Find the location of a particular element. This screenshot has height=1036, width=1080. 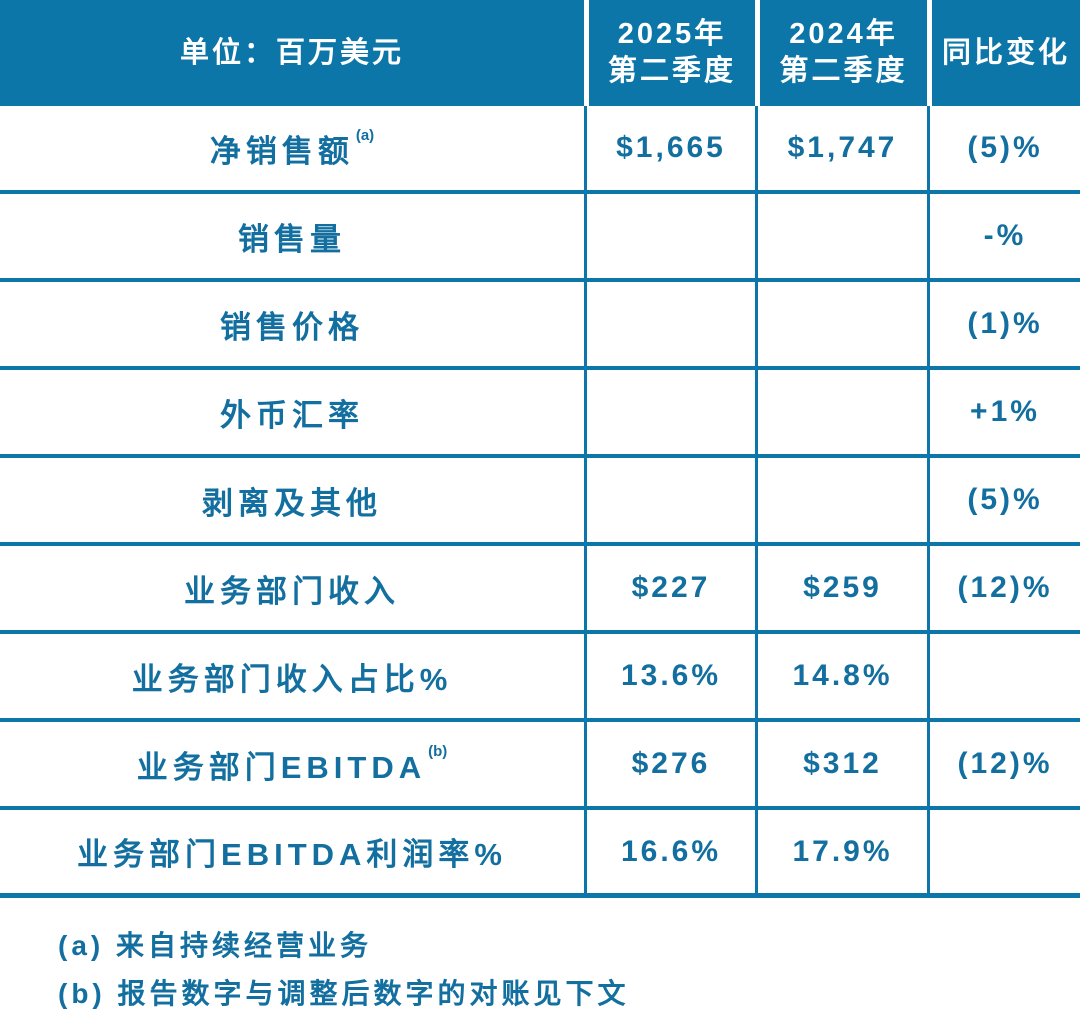

table-row: 业务部门收入 $227 $259 (12)% is located at coordinates (540, 590).